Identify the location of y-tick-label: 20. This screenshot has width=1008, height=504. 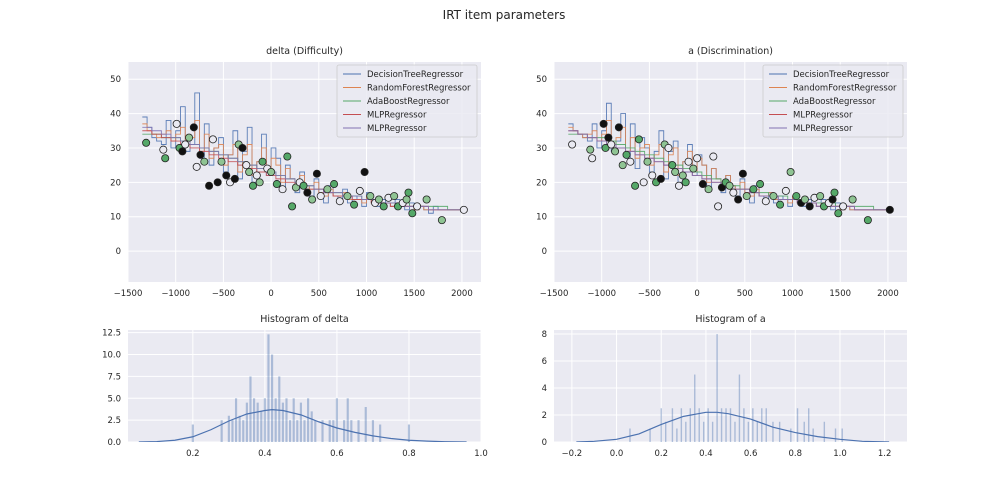
(115, 183).